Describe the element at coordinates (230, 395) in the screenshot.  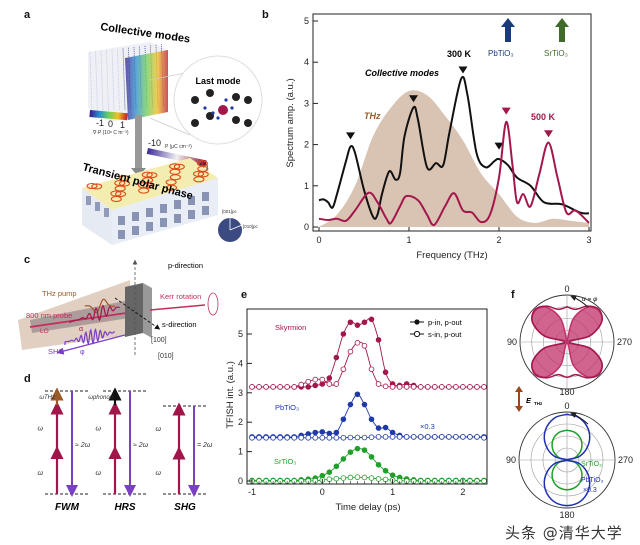
I see `chart-e-ylabel: TFISH int. (a.u.)` at that location.